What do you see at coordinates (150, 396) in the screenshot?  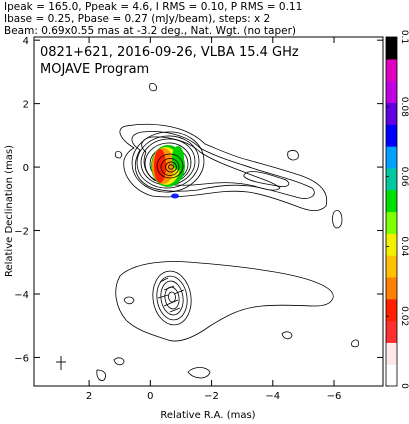 I see `x-tick-label: 0` at bounding box center [150, 396].